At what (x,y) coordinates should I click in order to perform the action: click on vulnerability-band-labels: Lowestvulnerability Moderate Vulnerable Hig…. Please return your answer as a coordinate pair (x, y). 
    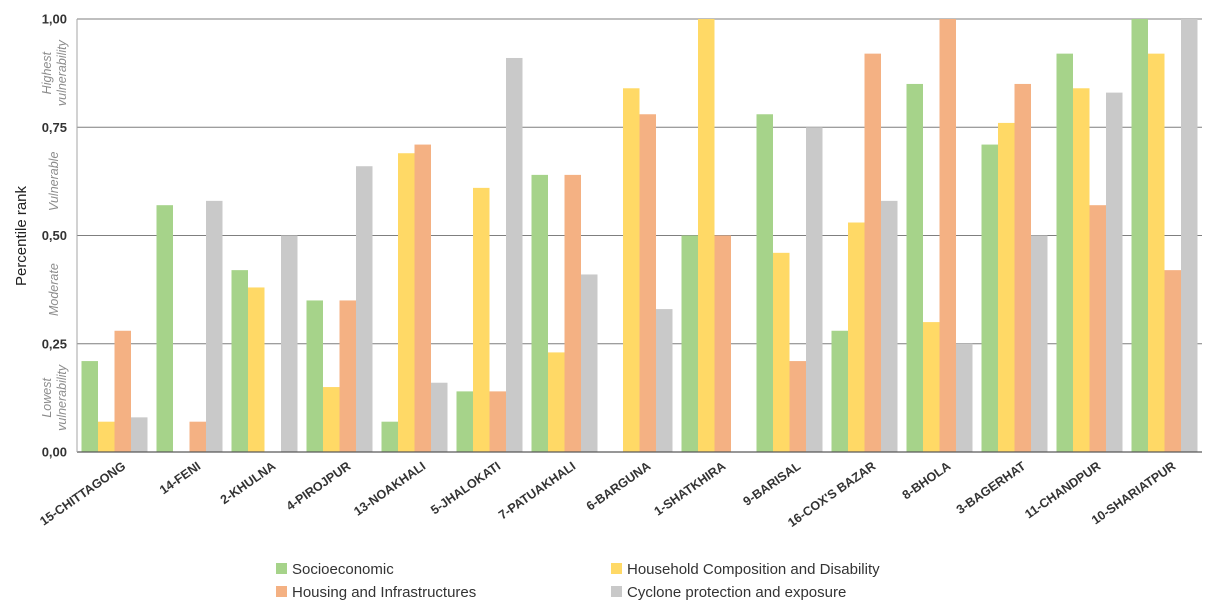
    Looking at the image, I should click on (54, 235).